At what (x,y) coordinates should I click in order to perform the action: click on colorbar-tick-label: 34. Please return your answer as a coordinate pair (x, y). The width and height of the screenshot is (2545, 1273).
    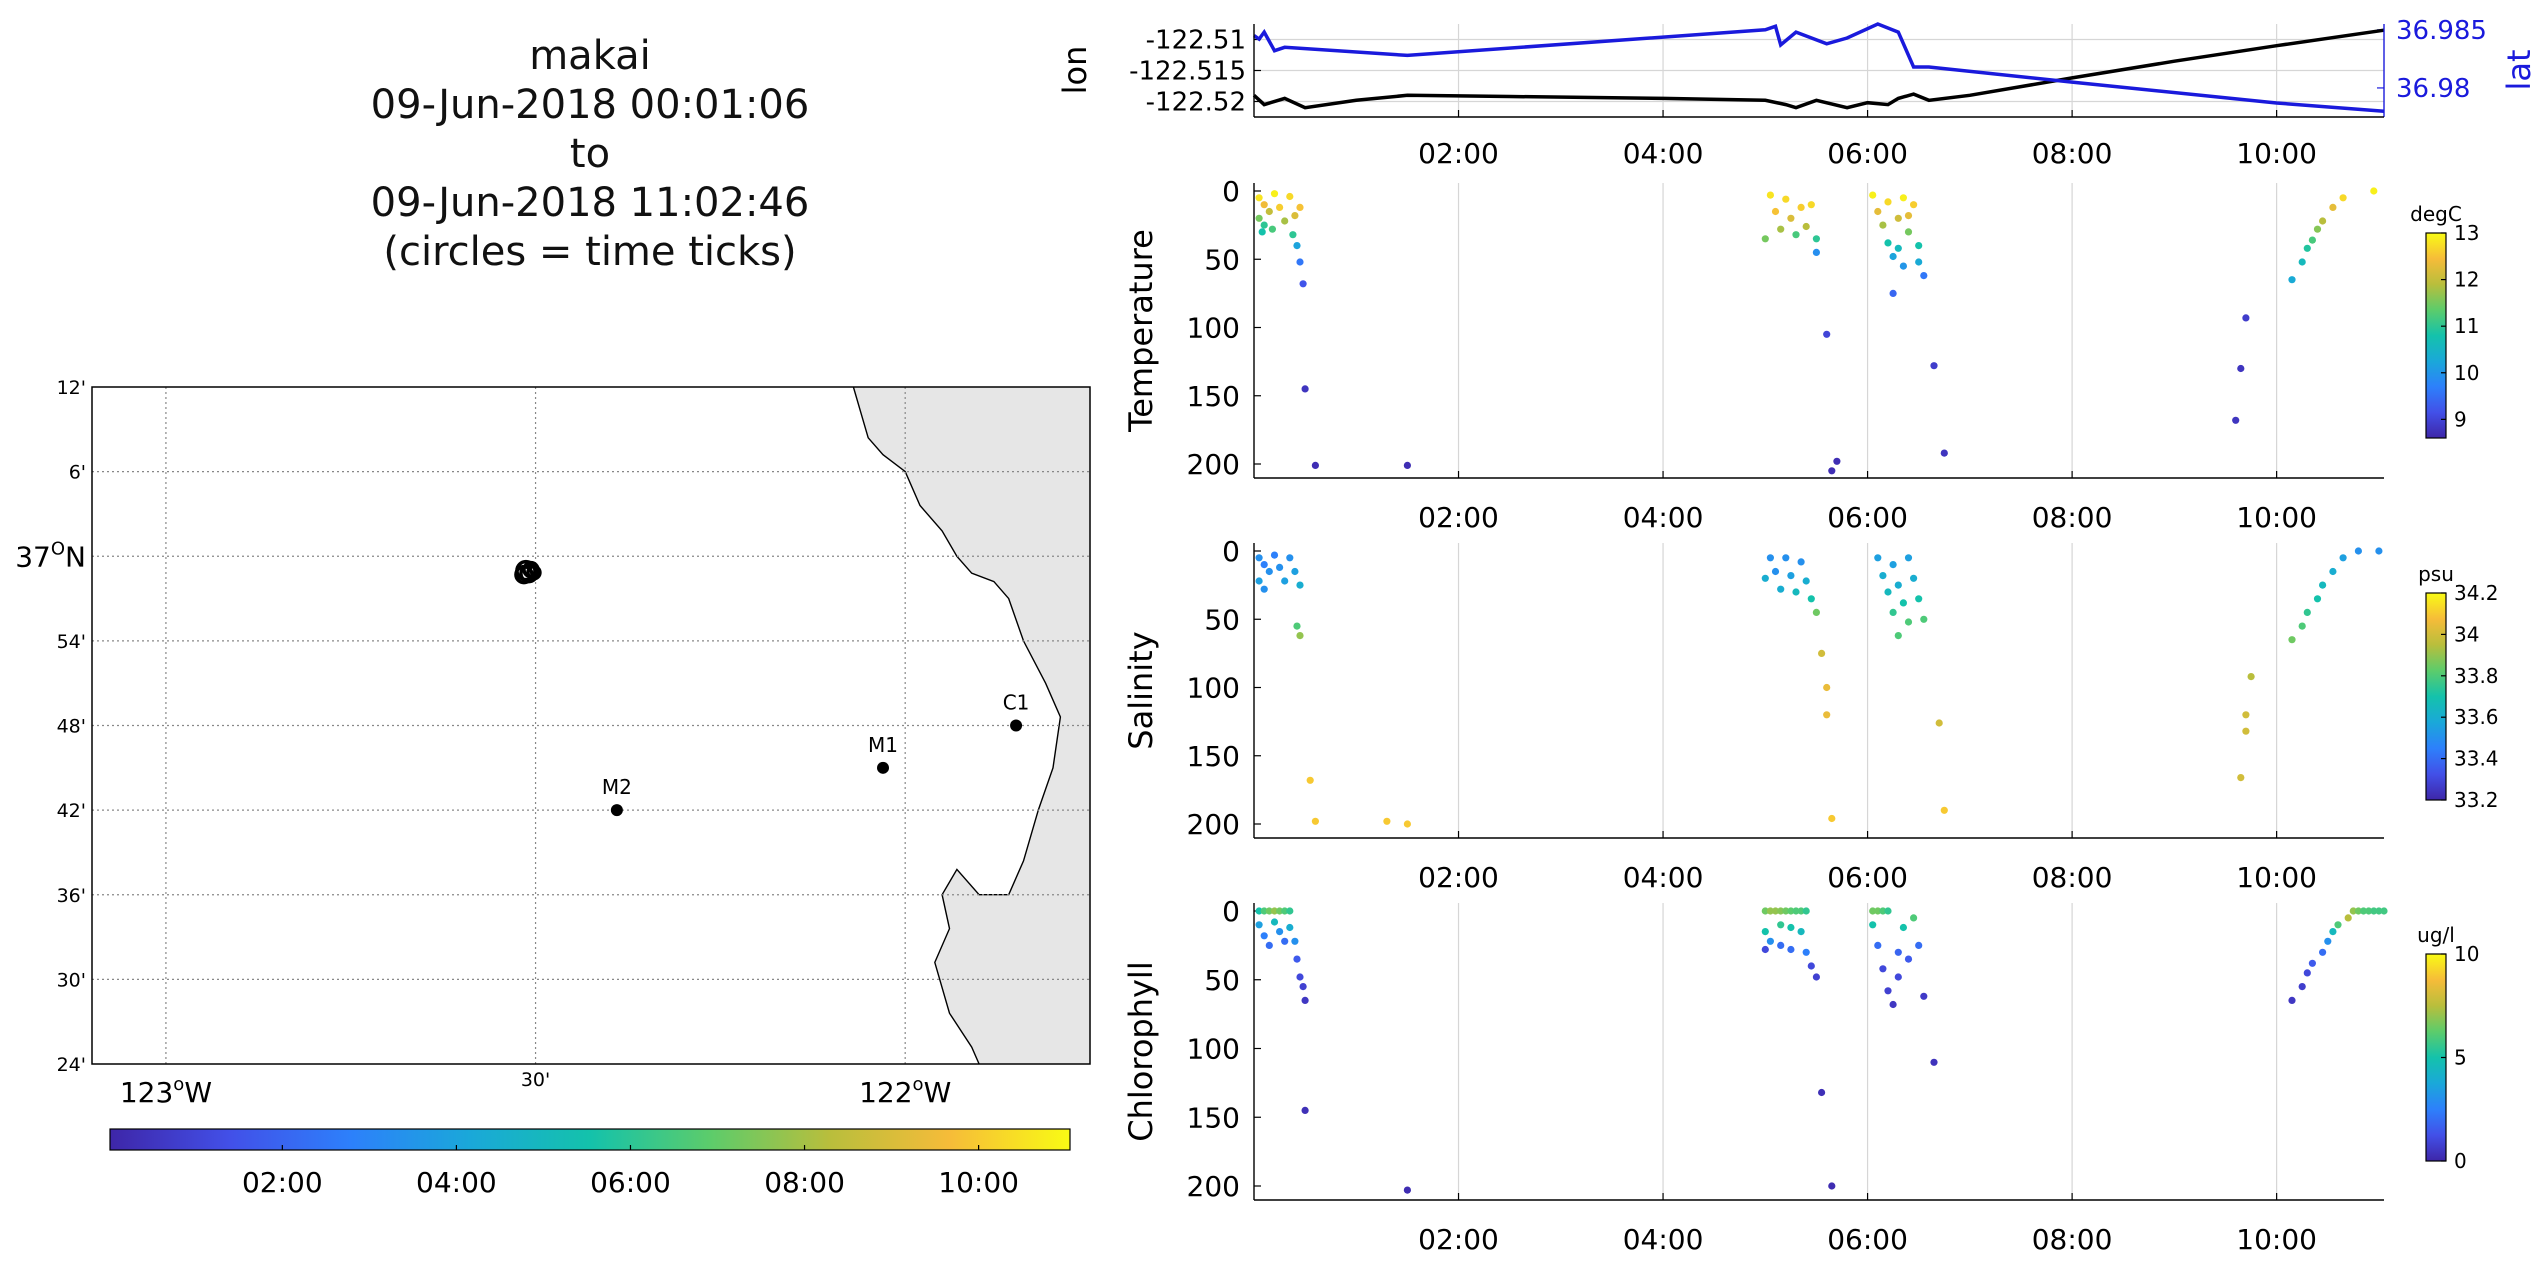
    Looking at the image, I should click on (2466, 634).